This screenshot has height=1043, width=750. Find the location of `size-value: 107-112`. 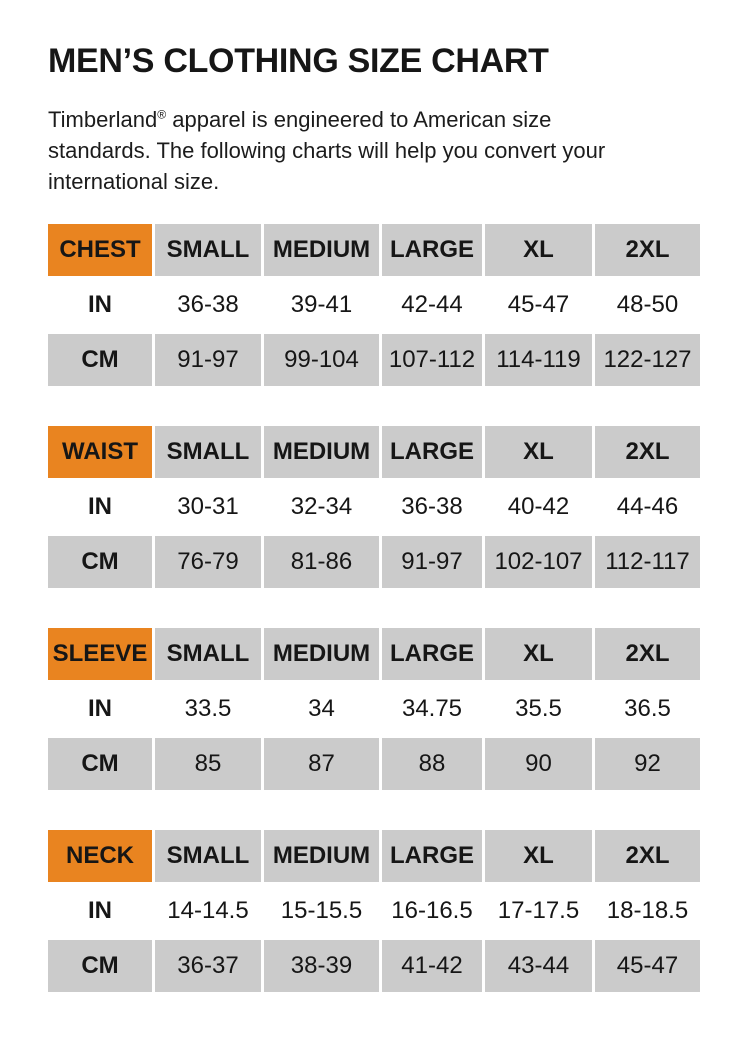

size-value: 107-112 is located at coordinates (432, 360).